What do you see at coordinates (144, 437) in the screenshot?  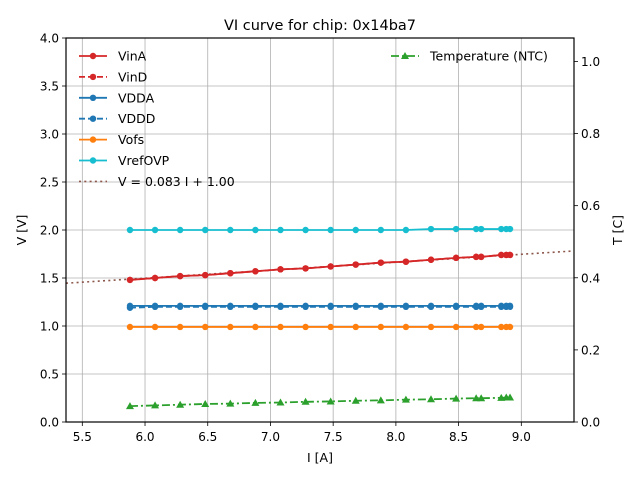 I see `x-tick-label: 6.0` at bounding box center [144, 437].